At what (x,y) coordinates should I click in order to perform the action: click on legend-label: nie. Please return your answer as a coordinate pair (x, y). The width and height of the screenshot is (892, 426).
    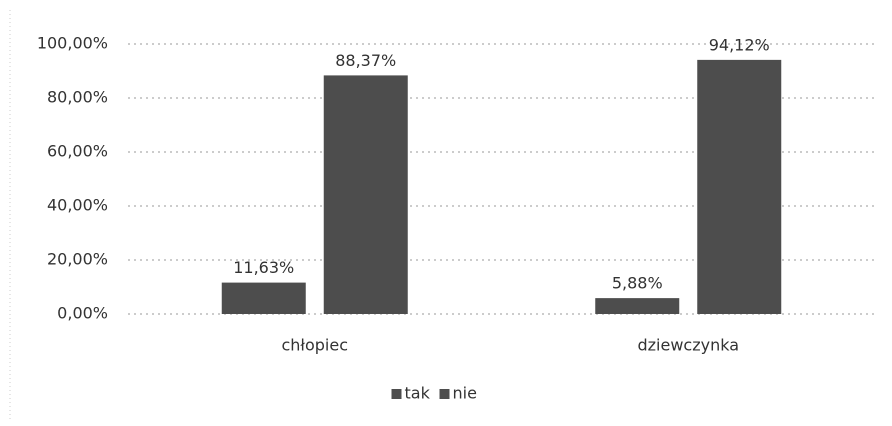
    Looking at the image, I should click on (465, 393).